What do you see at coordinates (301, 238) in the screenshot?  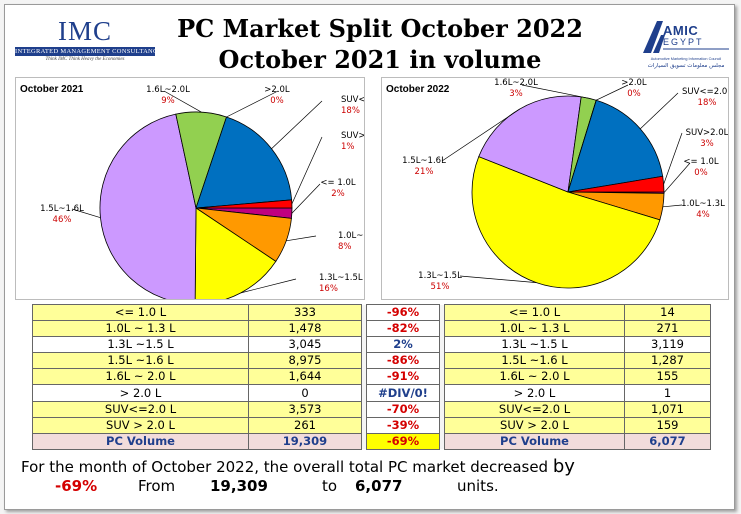 I see `pie-october-2021-slice-1-leader` at bounding box center [301, 238].